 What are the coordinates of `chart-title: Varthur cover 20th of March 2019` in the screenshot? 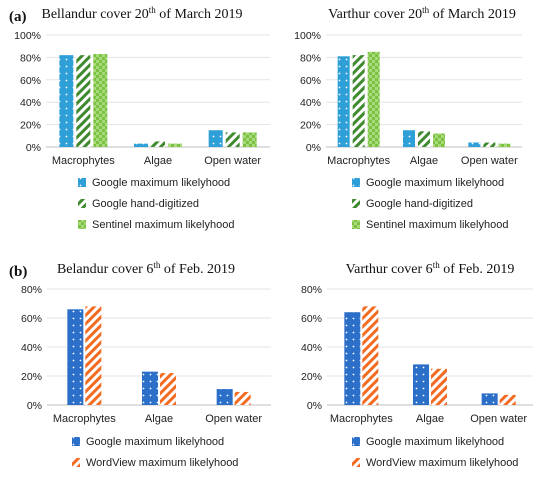 It's located at (422, 13).